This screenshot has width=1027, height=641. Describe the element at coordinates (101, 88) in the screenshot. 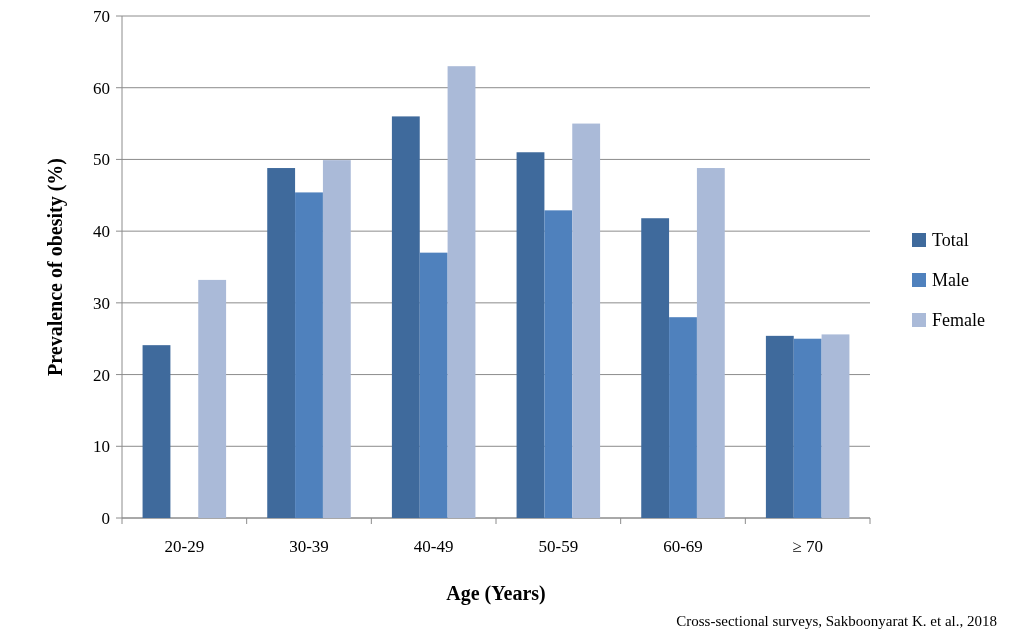

I see `y-tick-label: 60` at that location.